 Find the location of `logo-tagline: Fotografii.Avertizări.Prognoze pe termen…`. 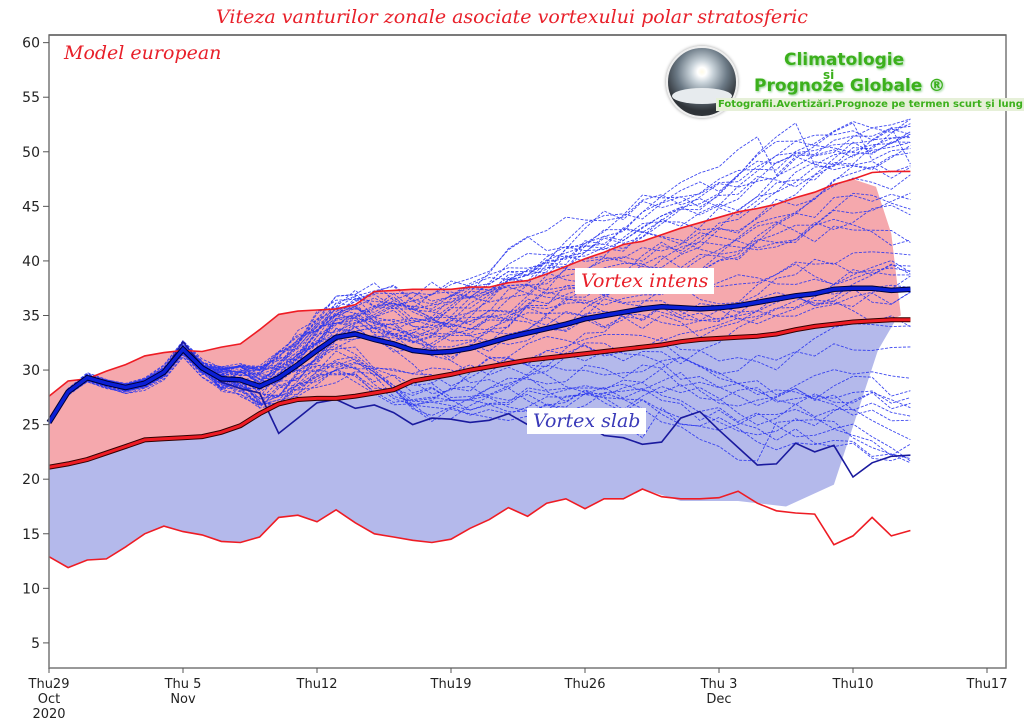

logo-tagline: Fotografii.Avertizări.Prognoze pe termen… is located at coordinates (870, 104).